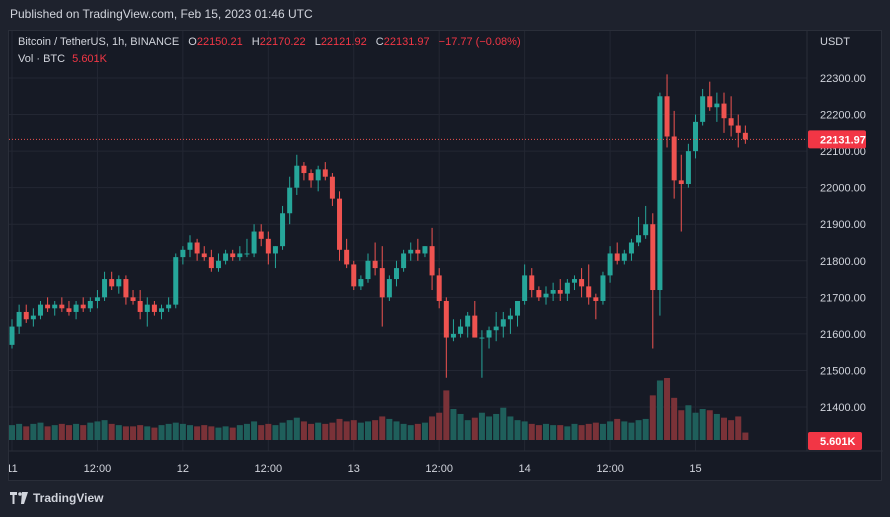 This screenshot has height=517, width=890. I want to click on bottom-bar, so click(445, 499).